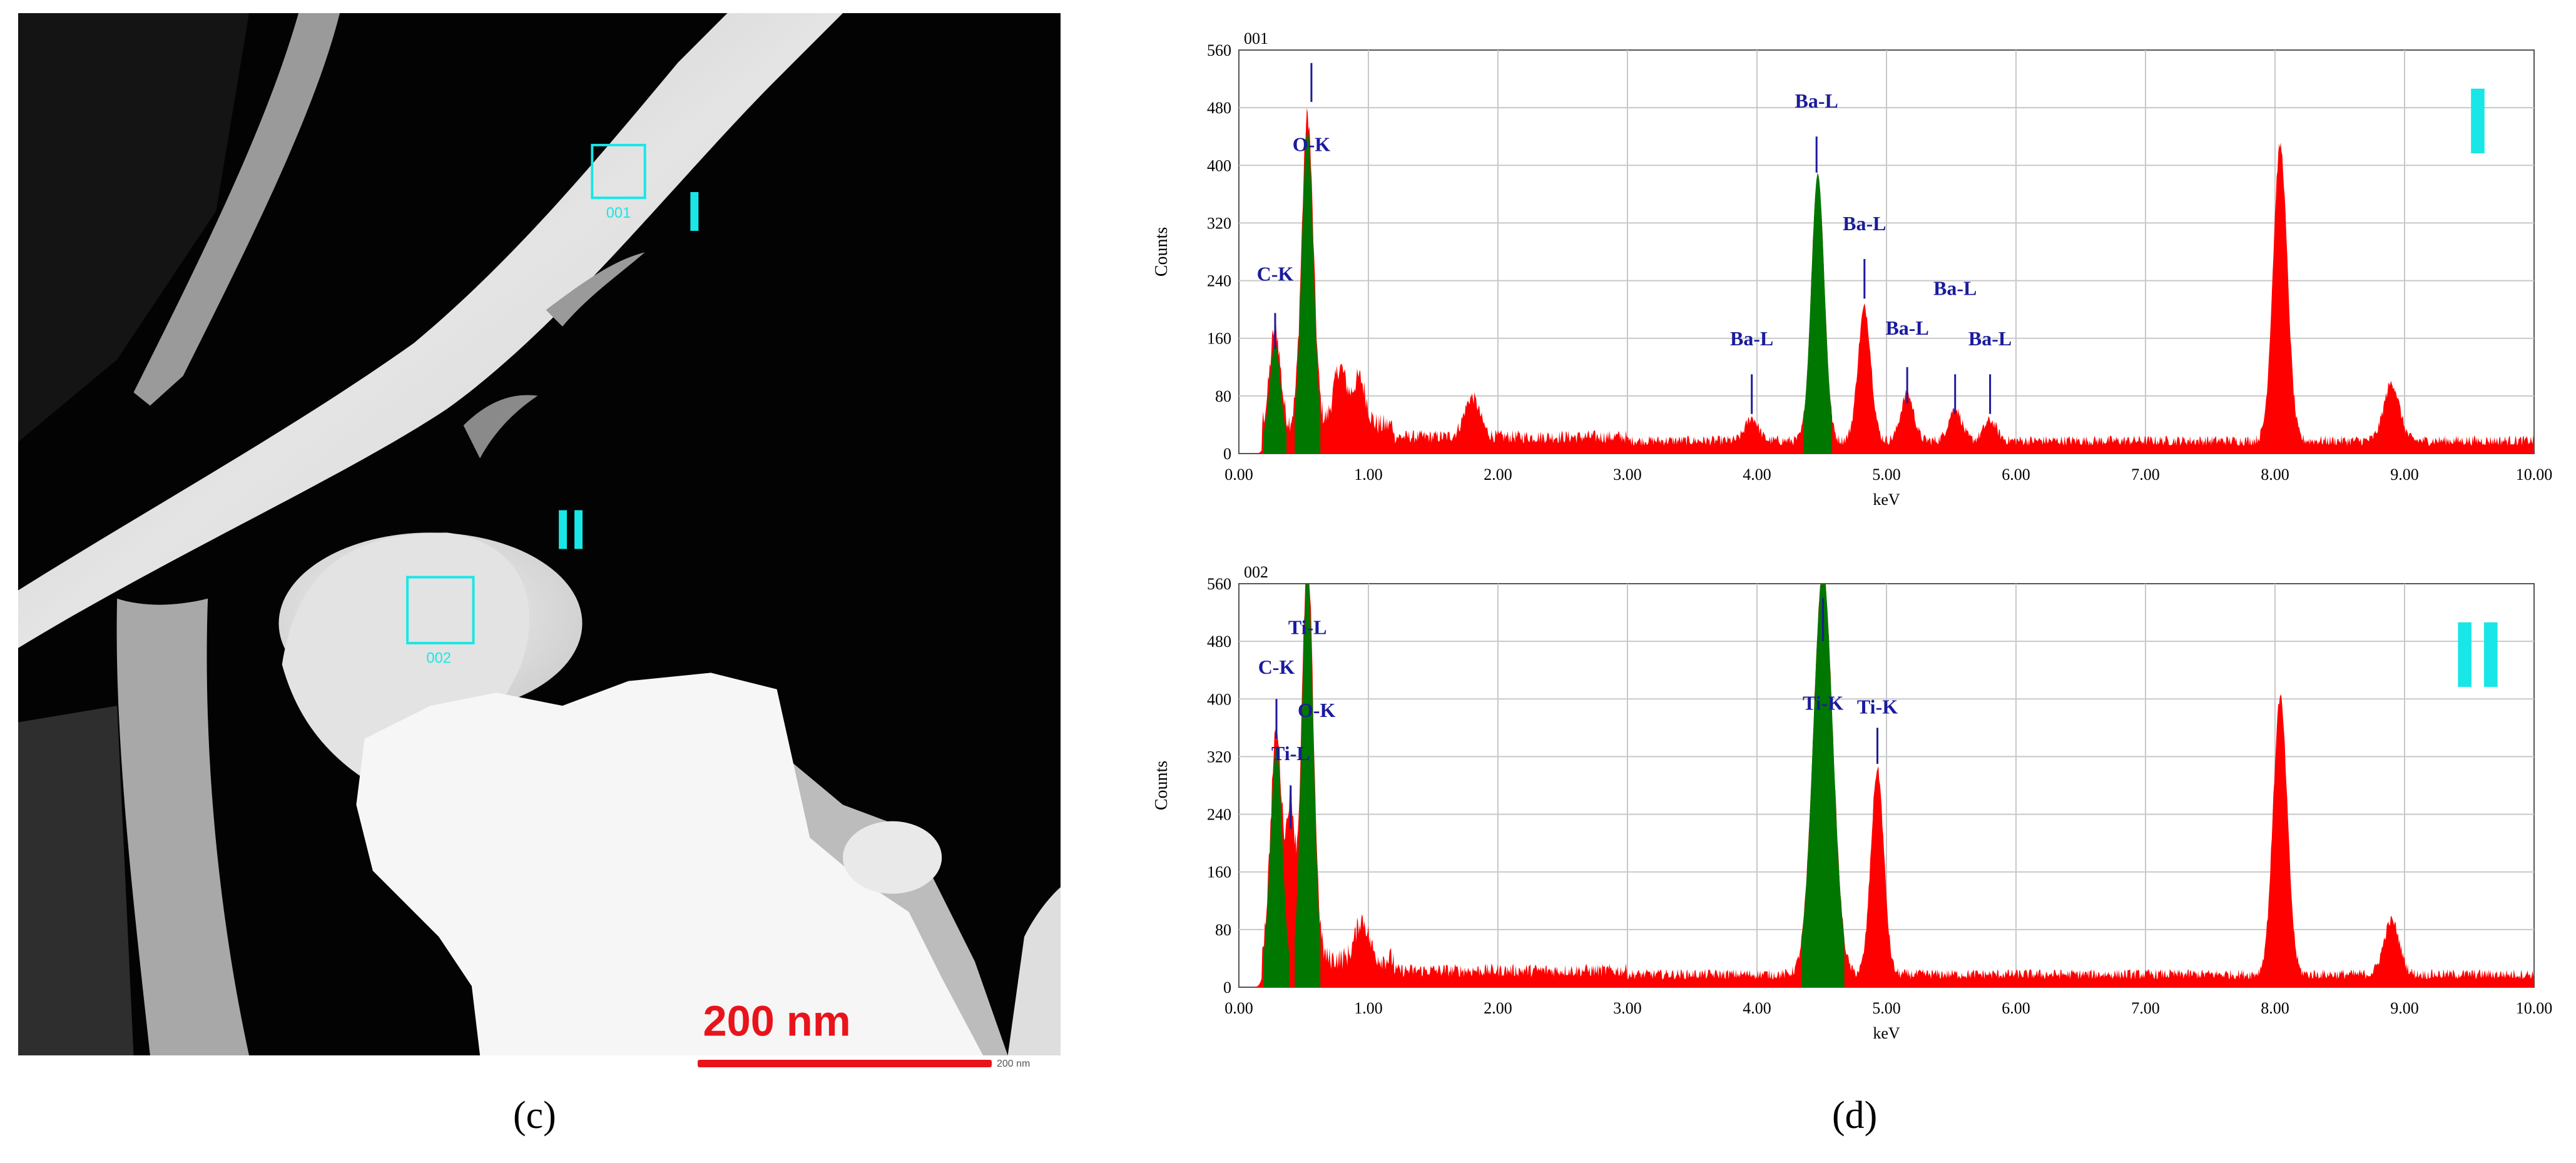 The image size is (2576, 1163). Describe the element at coordinates (694, 211) in the screenshot. I see `region-1-label: I` at that location.